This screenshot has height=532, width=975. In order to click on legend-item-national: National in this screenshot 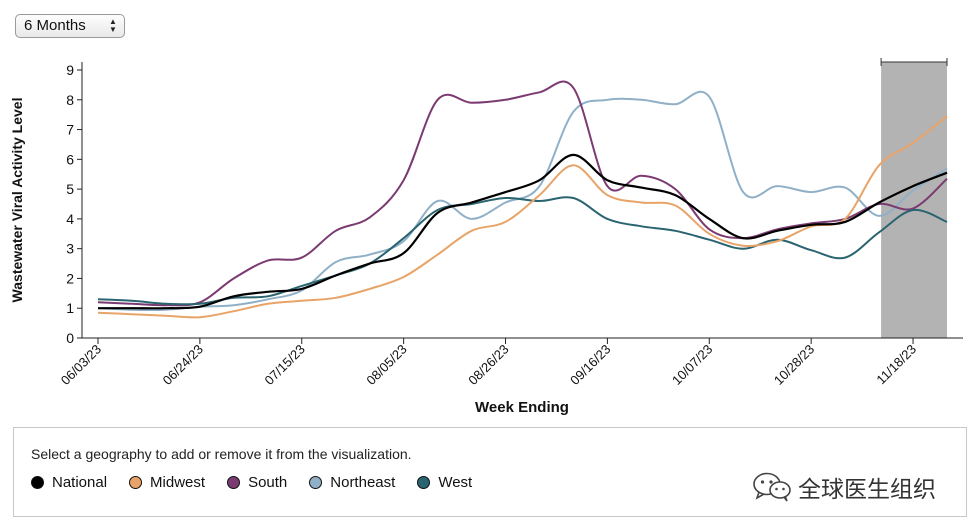, I will do `click(69, 482)`.